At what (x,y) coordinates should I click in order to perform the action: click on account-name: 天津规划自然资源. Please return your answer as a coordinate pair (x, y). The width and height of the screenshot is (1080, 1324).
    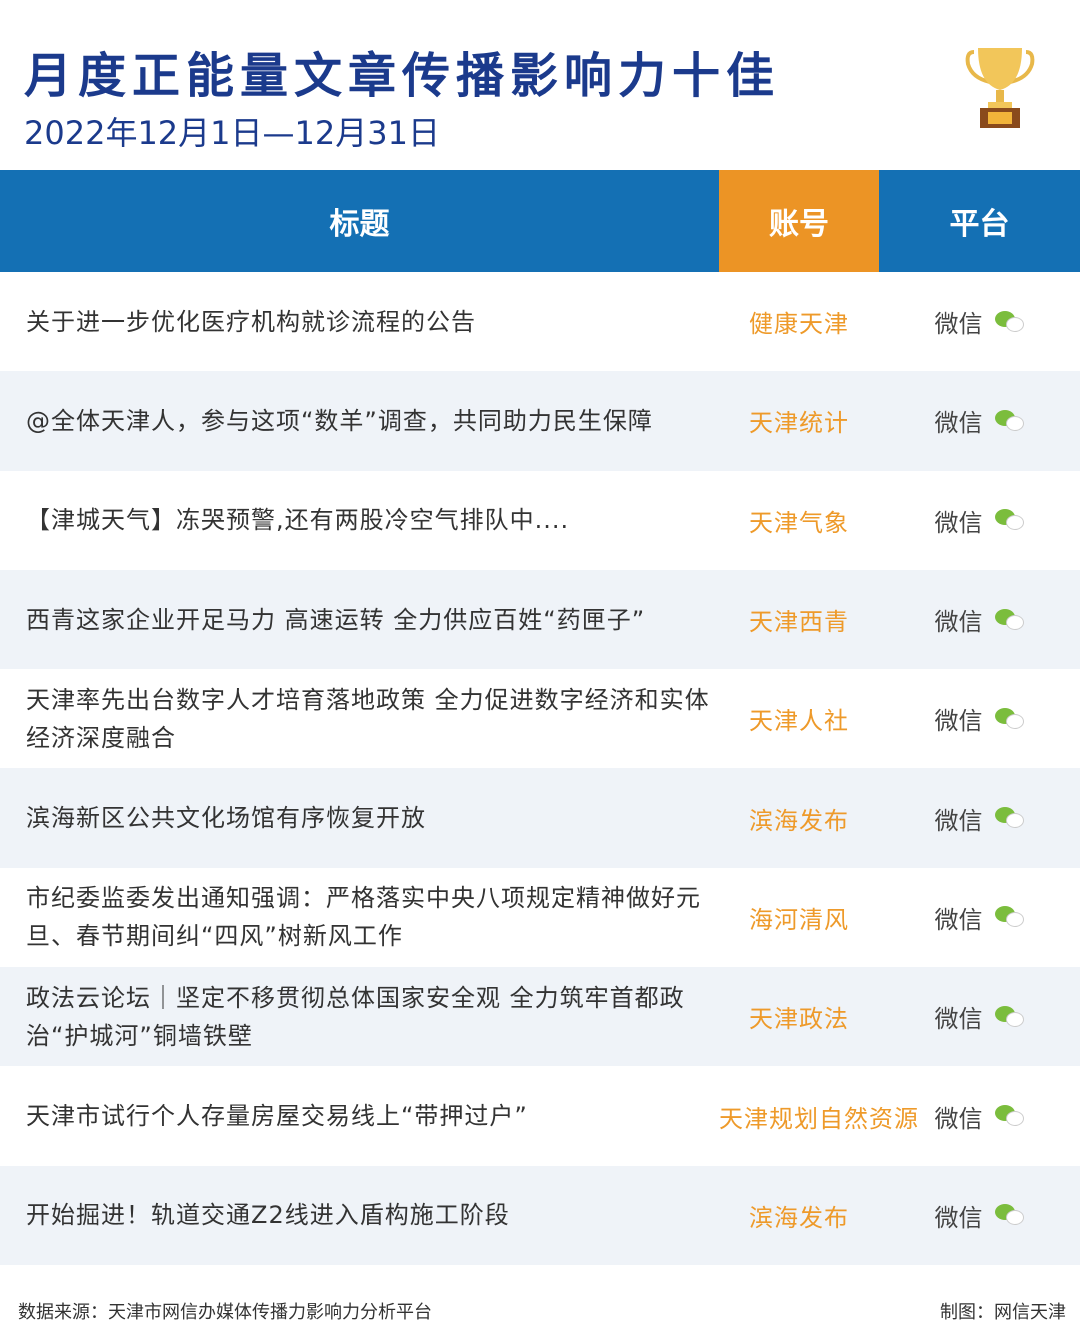
    Looking at the image, I should click on (819, 1118).